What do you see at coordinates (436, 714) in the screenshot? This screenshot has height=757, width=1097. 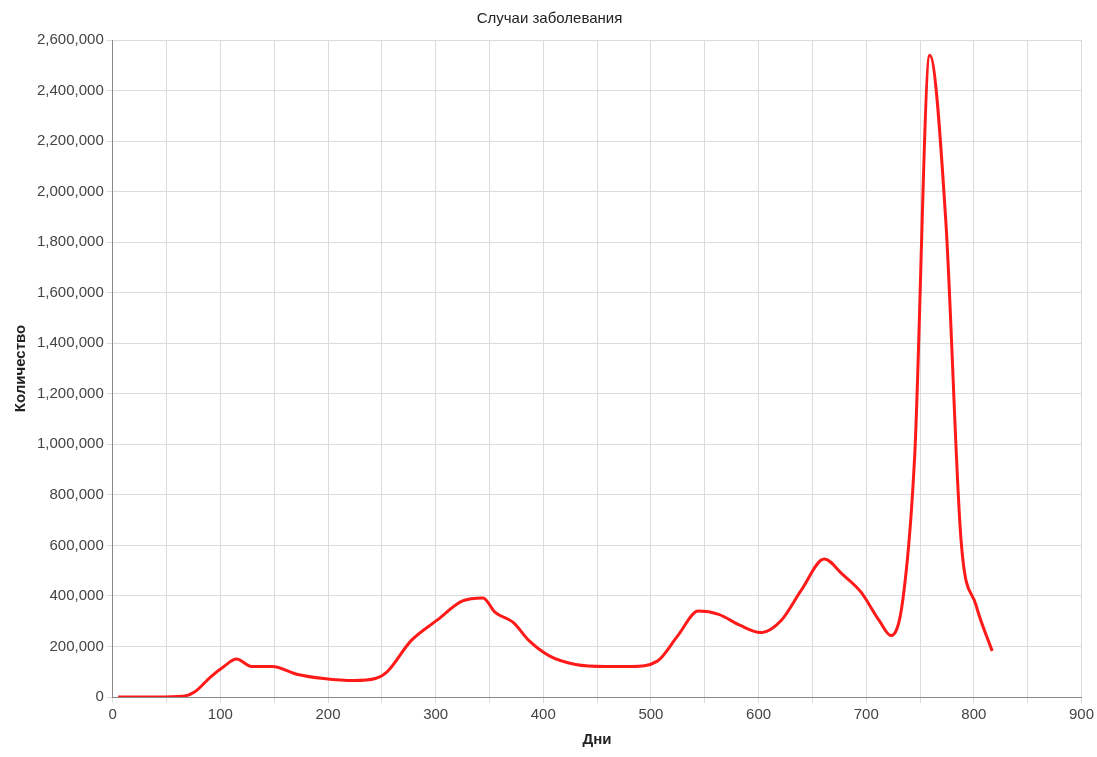 I see `x-tick-label: 300` at bounding box center [436, 714].